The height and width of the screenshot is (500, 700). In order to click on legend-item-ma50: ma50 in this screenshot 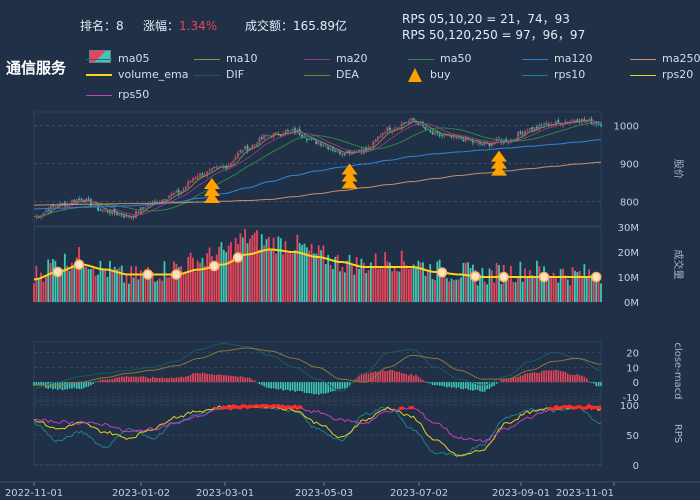, I will do `click(439, 58)`.